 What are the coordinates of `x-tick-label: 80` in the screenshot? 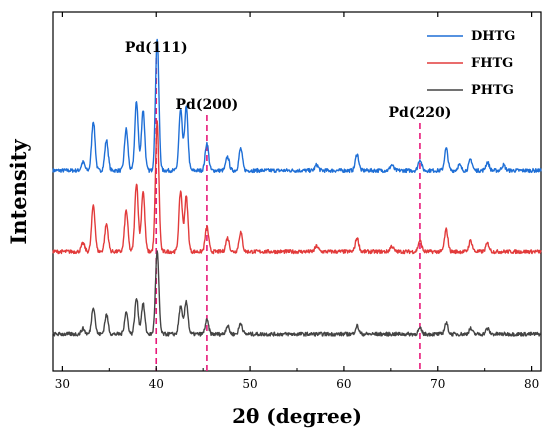 It's located at (531, 384).